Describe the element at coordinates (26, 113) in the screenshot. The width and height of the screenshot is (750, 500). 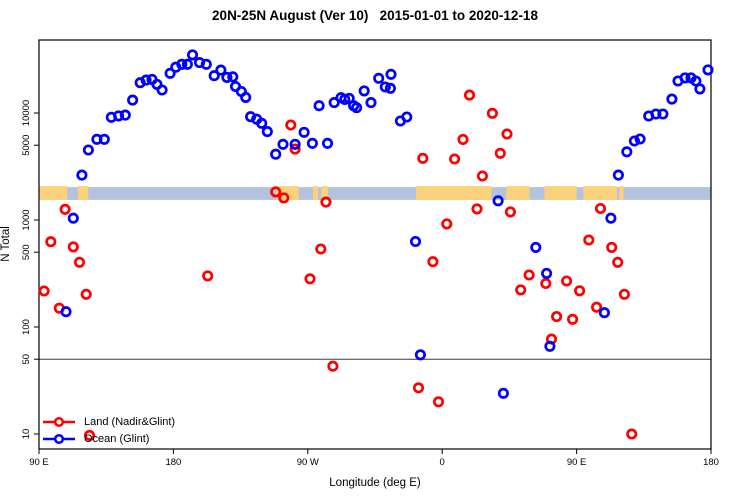
I see `y-tick-label: 10000` at that location.